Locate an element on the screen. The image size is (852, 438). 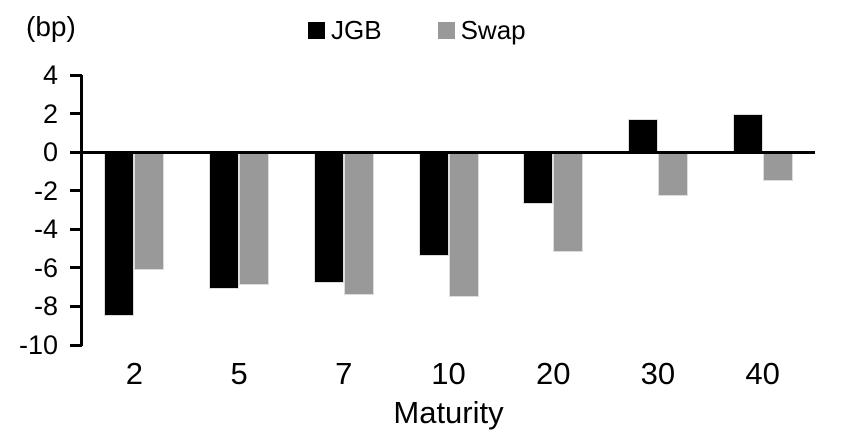
y-axis-tick-label: 0 is located at coordinates (50, 152).